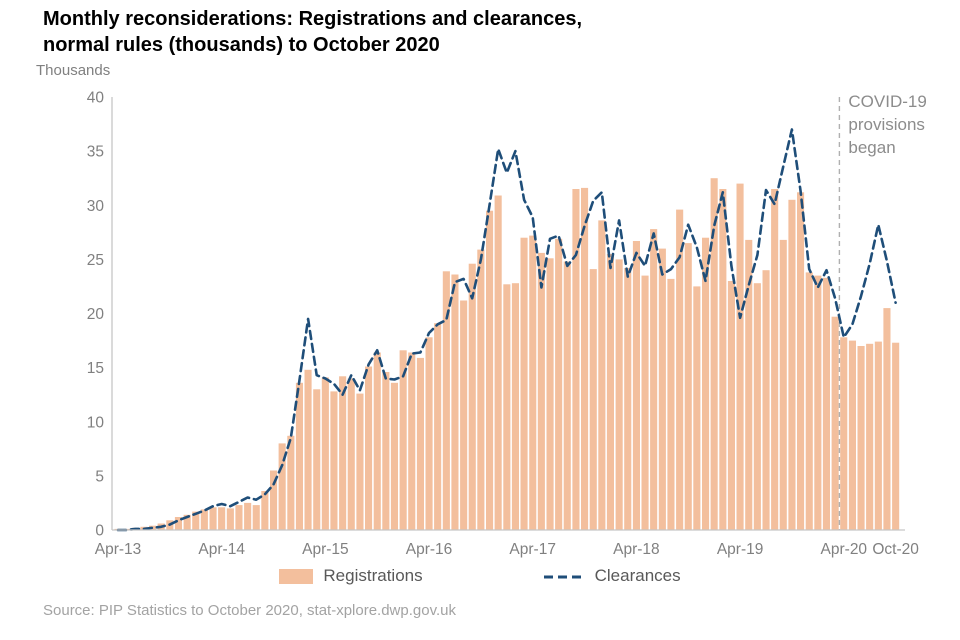  I want to click on registrations-legend-label: Registrations, so click(373, 575).